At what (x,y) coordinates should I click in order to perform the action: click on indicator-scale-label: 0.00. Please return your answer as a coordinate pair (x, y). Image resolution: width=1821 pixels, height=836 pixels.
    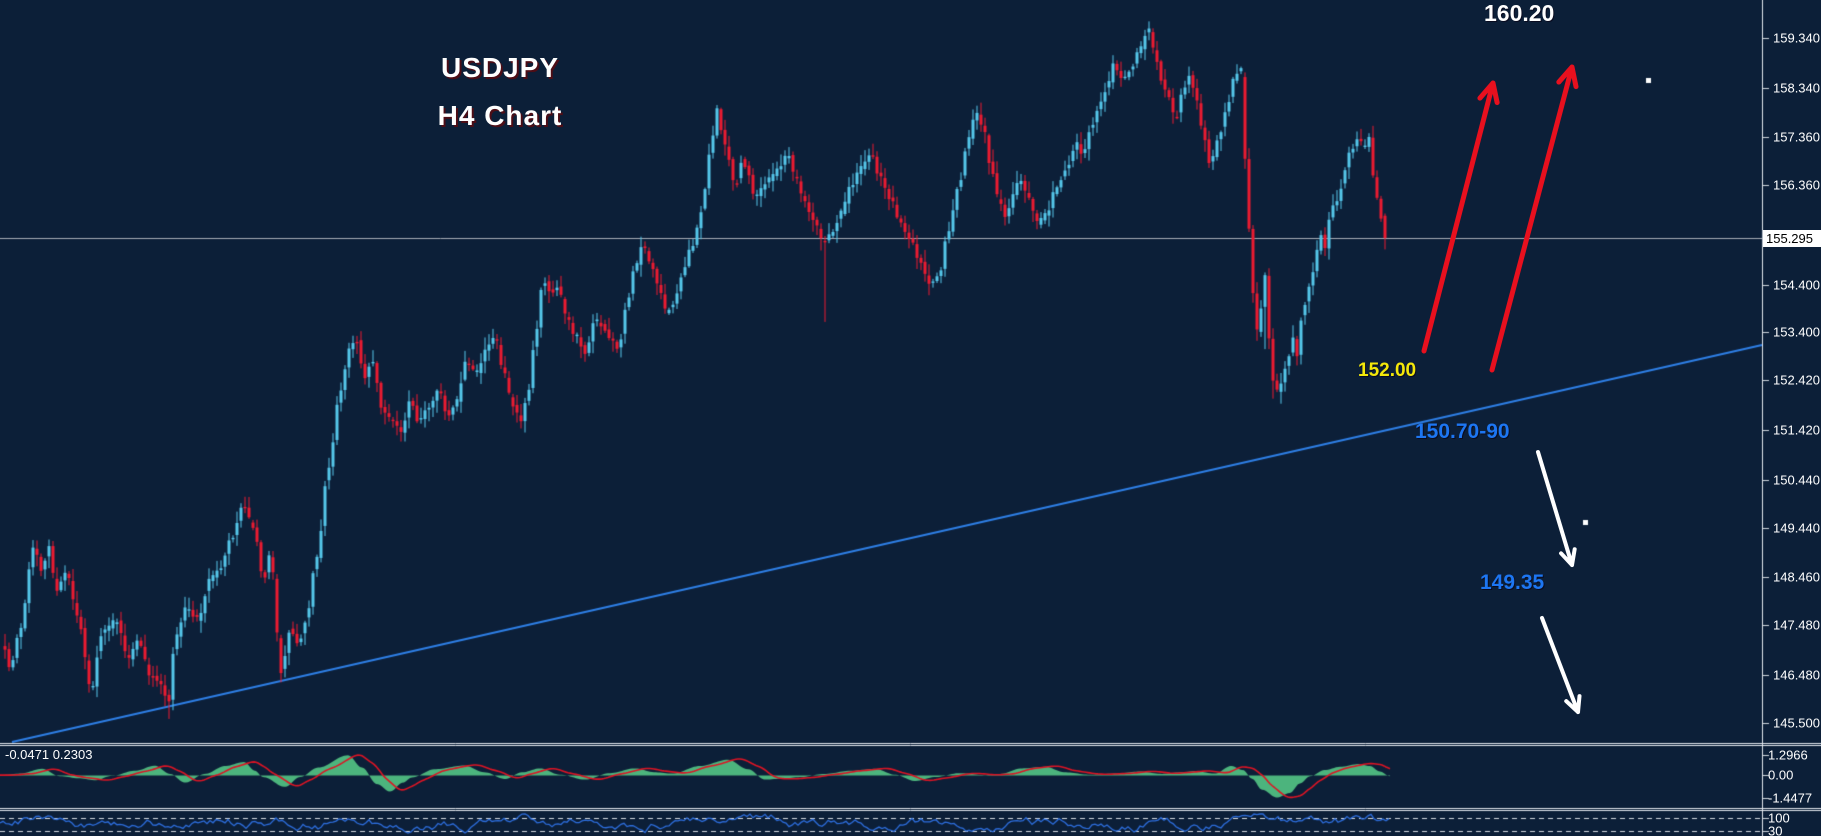
    Looking at the image, I should click on (1781, 775).